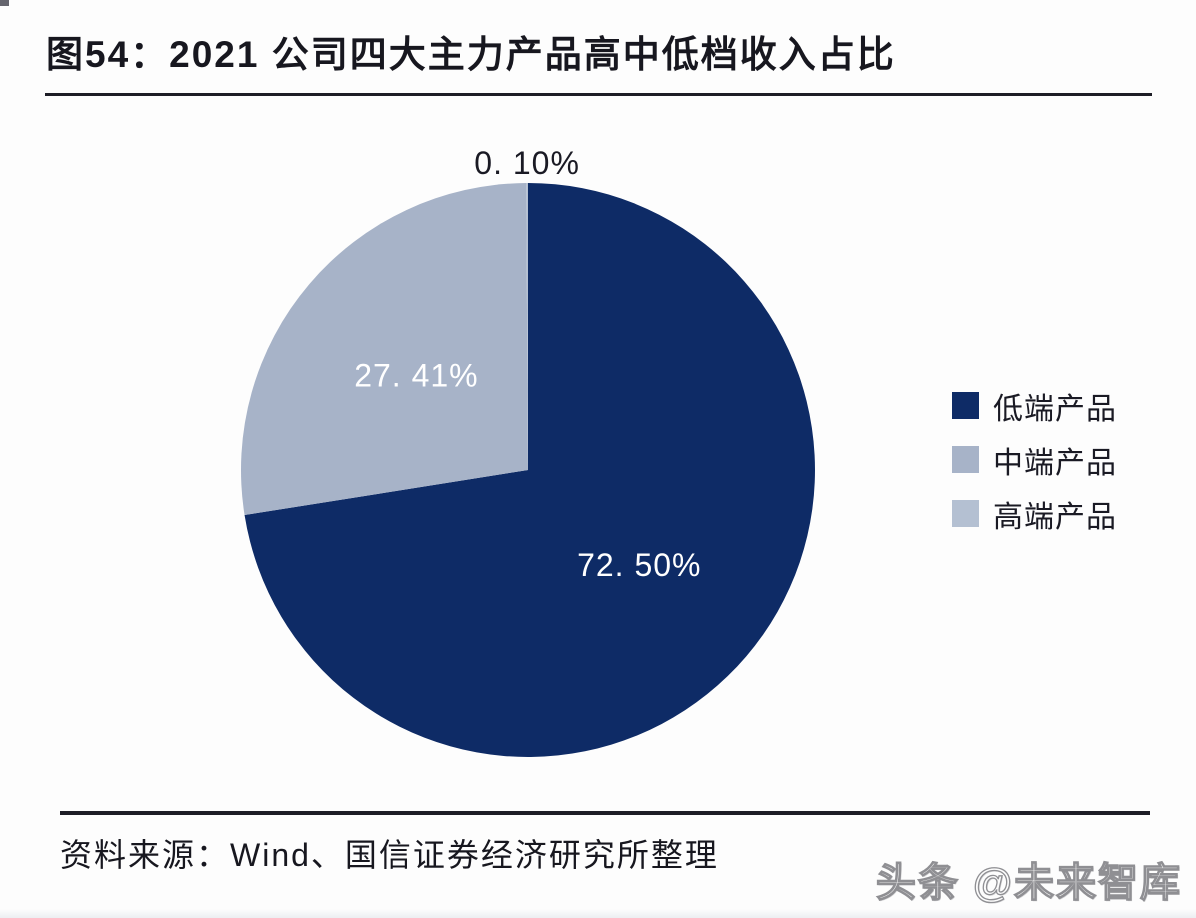  What do you see at coordinates (416, 375) in the screenshot?
I see `pie-label-中端产品: 27. 41%` at bounding box center [416, 375].